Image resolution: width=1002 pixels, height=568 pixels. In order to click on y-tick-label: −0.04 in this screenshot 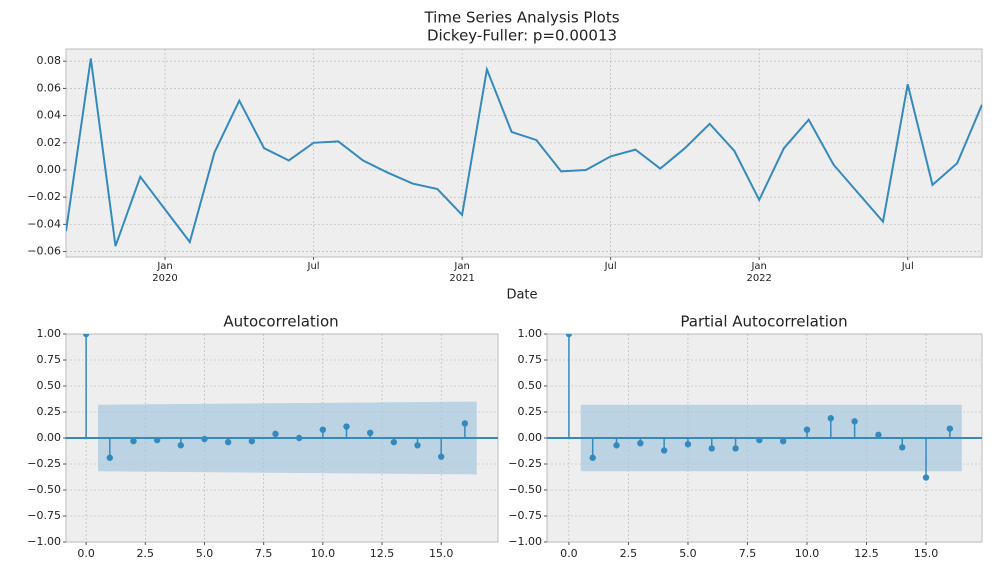, I will do `click(44, 223)`.